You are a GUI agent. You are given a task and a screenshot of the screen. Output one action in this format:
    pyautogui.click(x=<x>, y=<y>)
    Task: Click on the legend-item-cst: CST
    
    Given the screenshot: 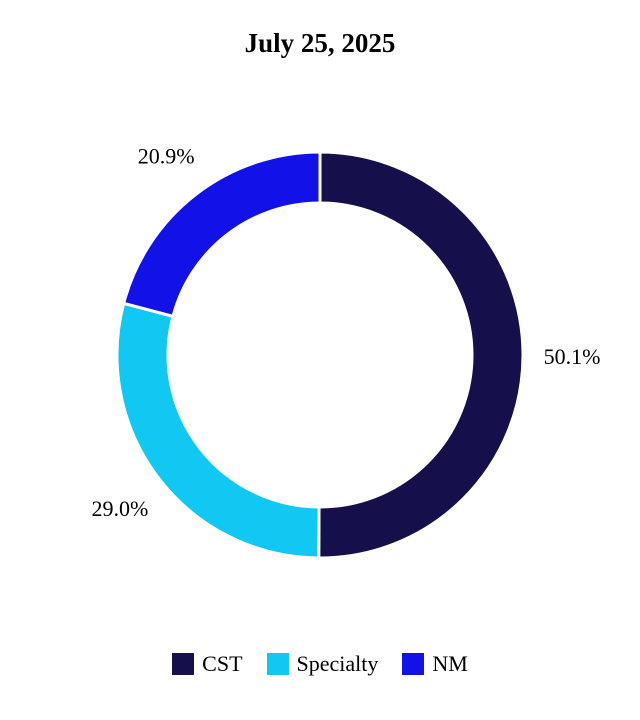 What is the action you would take?
    pyautogui.click(x=207, y=664)
    